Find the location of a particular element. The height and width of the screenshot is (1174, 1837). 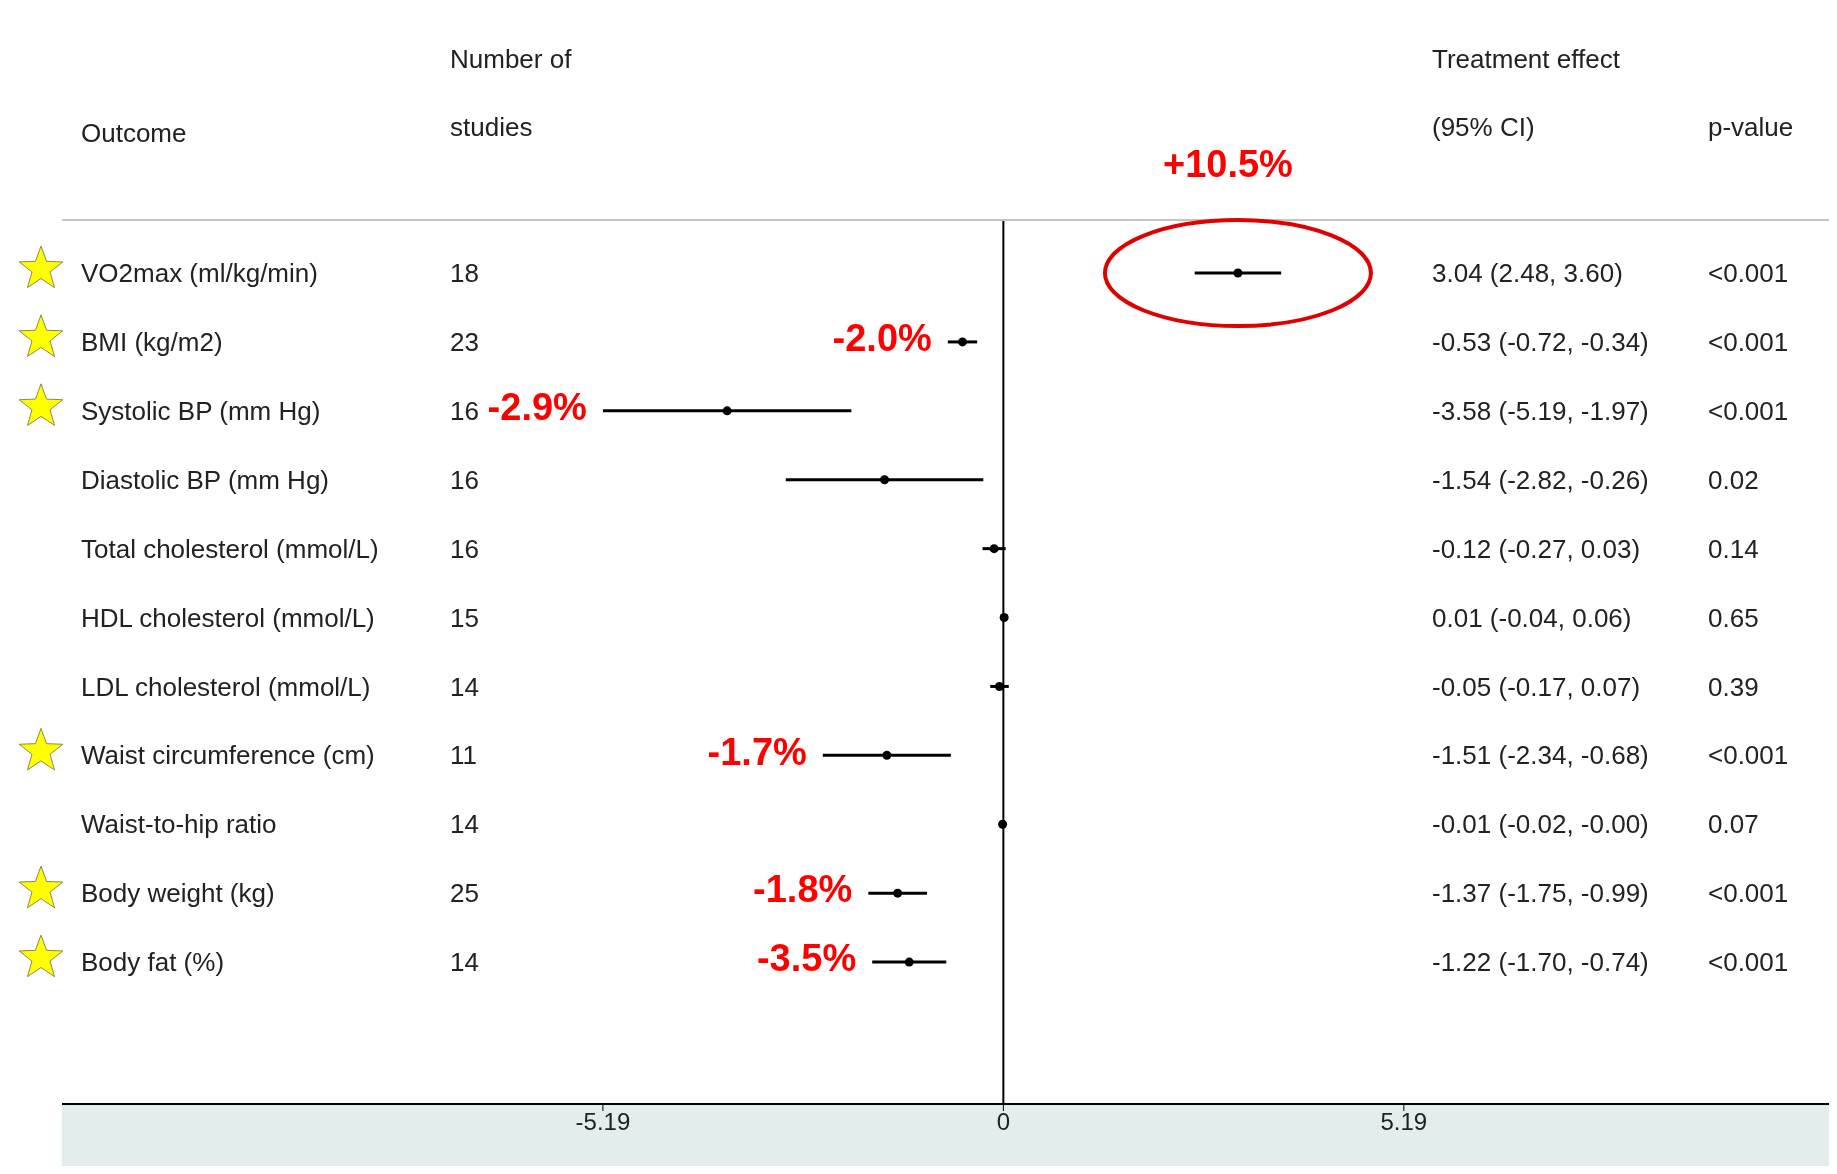

annotation: 3.04 (2.48, 3.60) is located at coordinates (1527, 273).